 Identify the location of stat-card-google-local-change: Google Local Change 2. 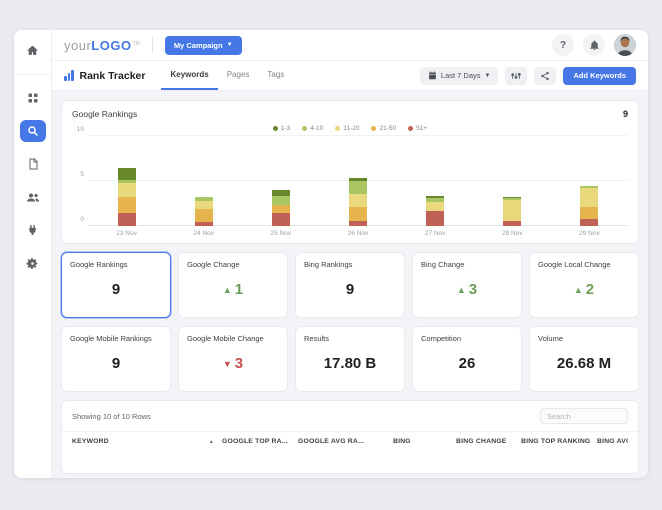
(584, 285).